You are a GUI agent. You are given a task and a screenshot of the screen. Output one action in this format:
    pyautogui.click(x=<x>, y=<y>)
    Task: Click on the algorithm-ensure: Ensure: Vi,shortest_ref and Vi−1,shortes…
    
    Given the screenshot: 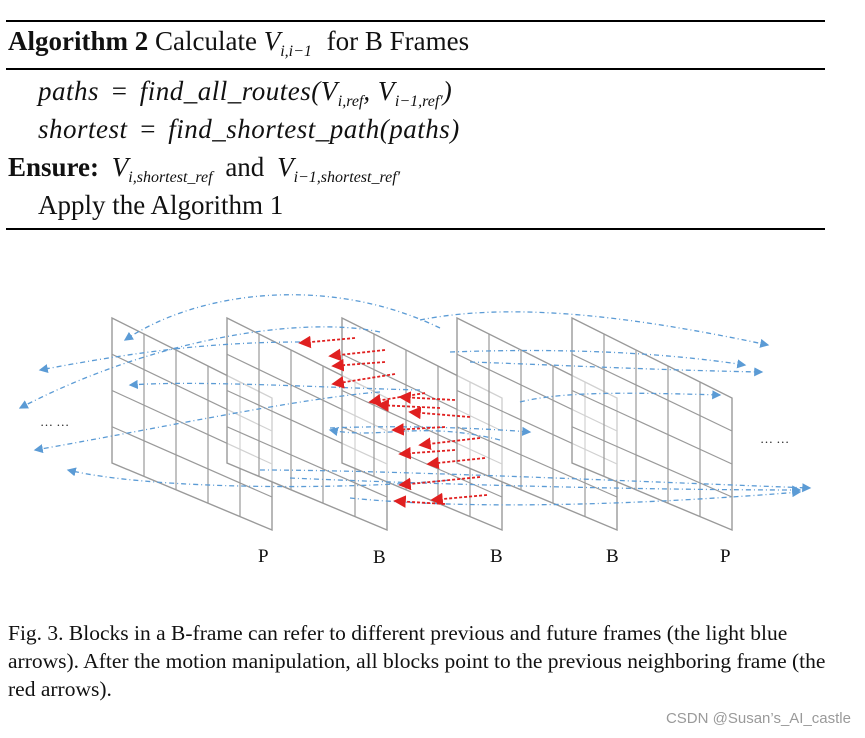 What is the action you would take?
    pyautogui.click(x=204, y=169)
    